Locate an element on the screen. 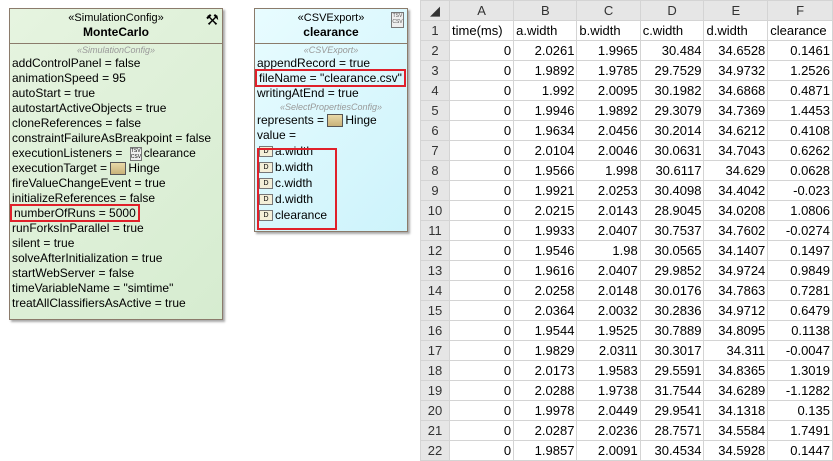 The height and width of the screenshot is (461, 833). cell: 34.6289 is located at coordinates (736, 390).